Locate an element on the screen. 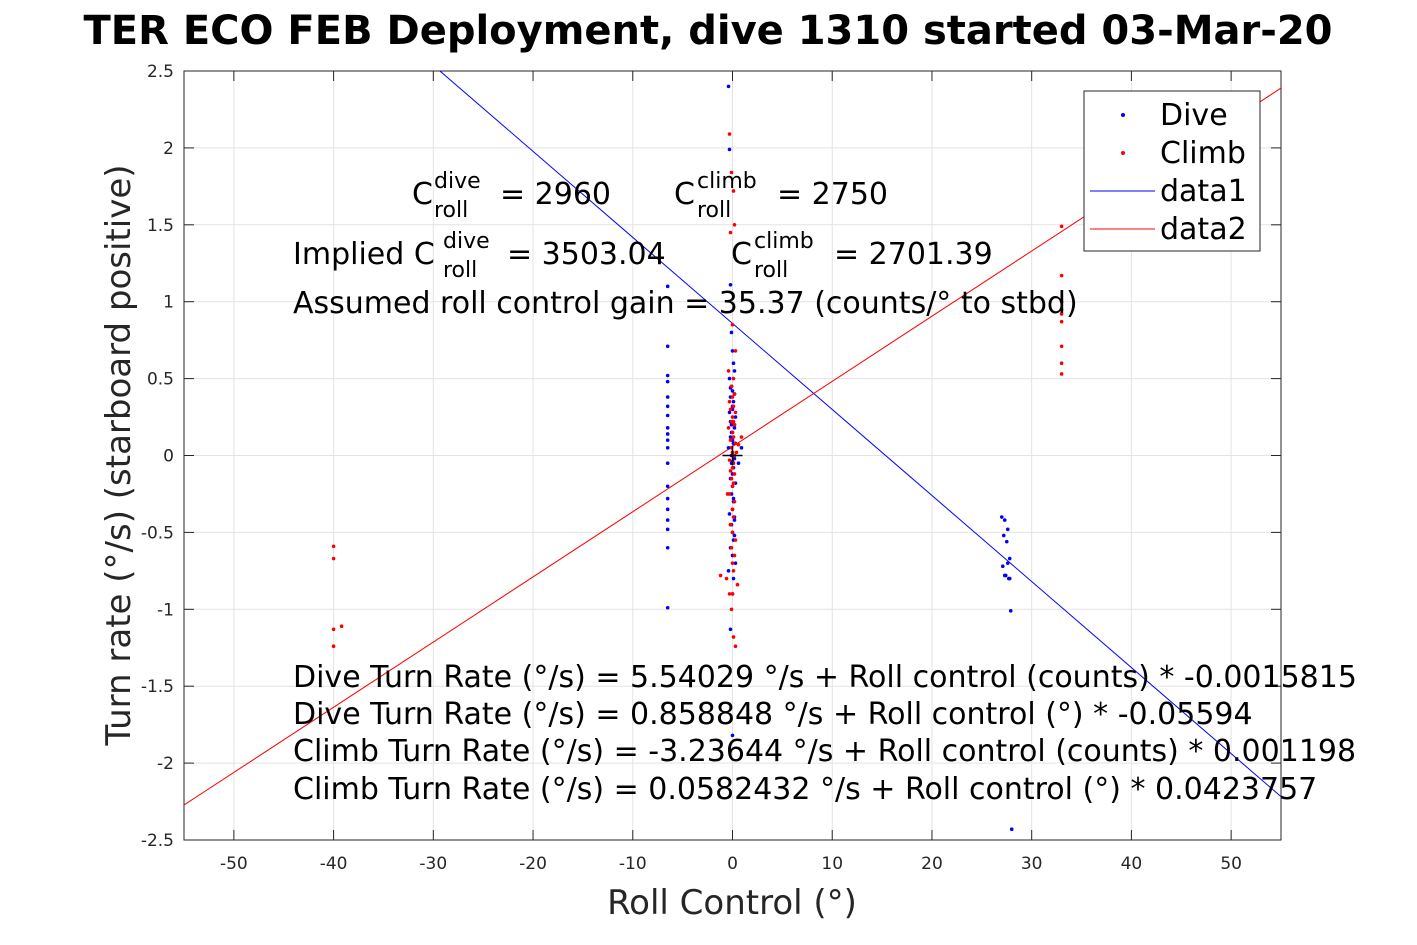  c-dive-superscript: dive is located at coordinates (457, 181).